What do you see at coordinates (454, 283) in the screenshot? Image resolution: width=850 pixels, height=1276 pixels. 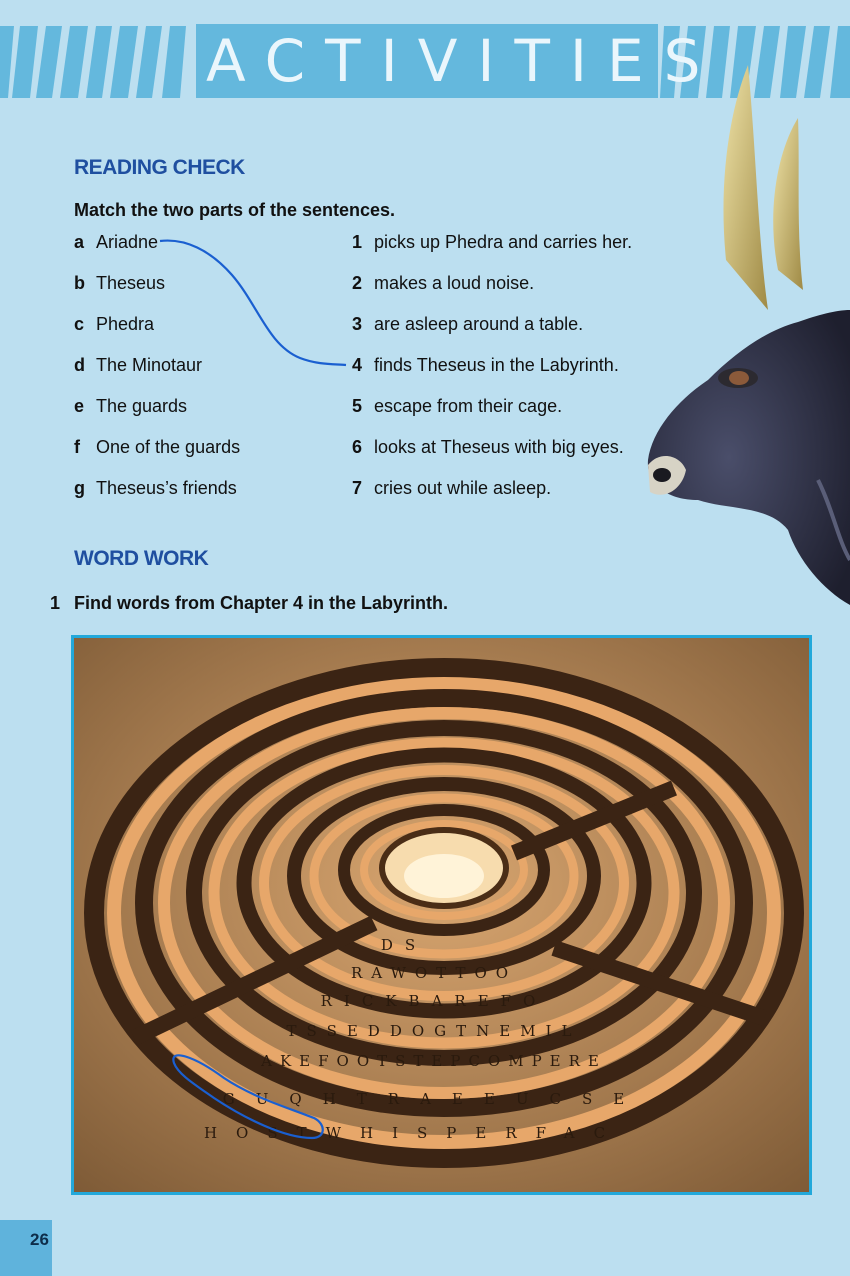 I see `right-text: makes a loud noise.` at bounding box center [454, 283].